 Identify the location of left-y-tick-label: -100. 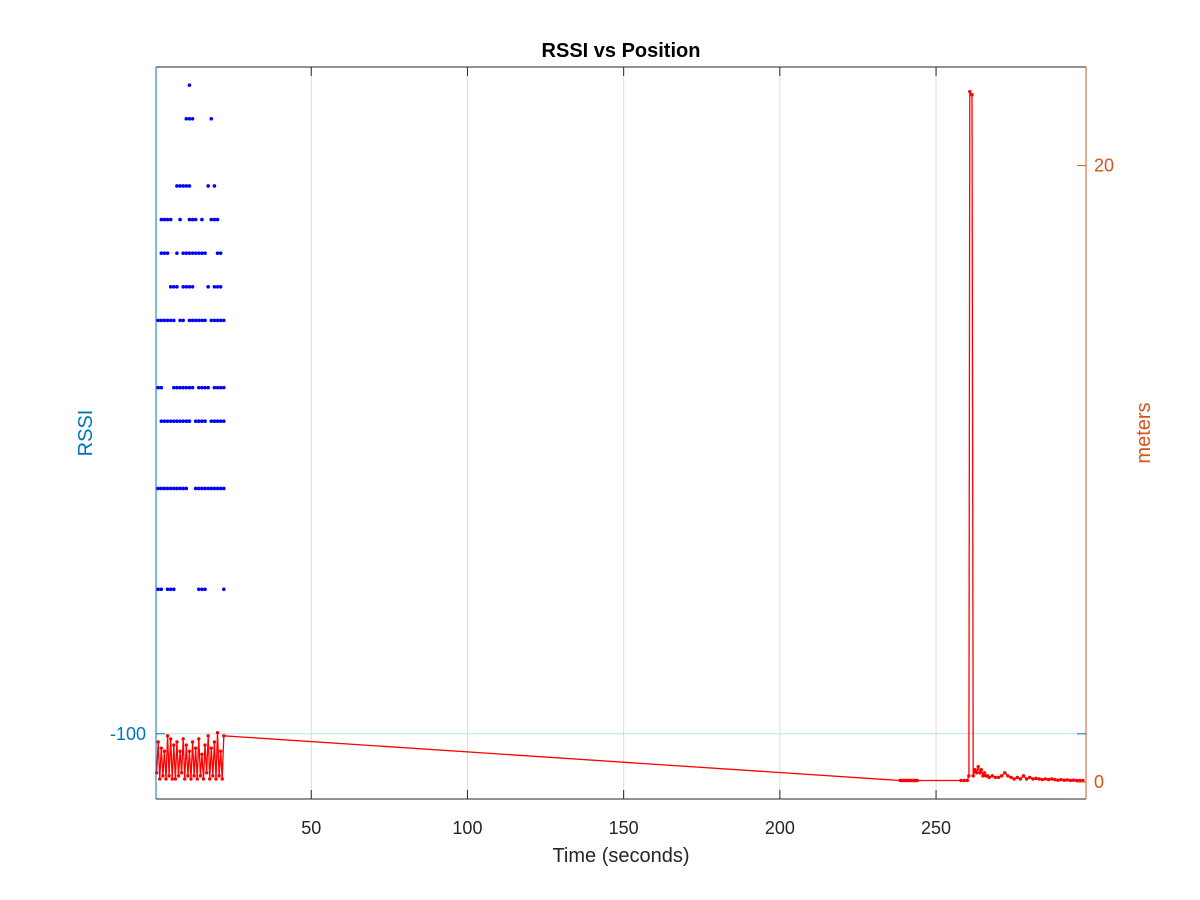
(128, 734).